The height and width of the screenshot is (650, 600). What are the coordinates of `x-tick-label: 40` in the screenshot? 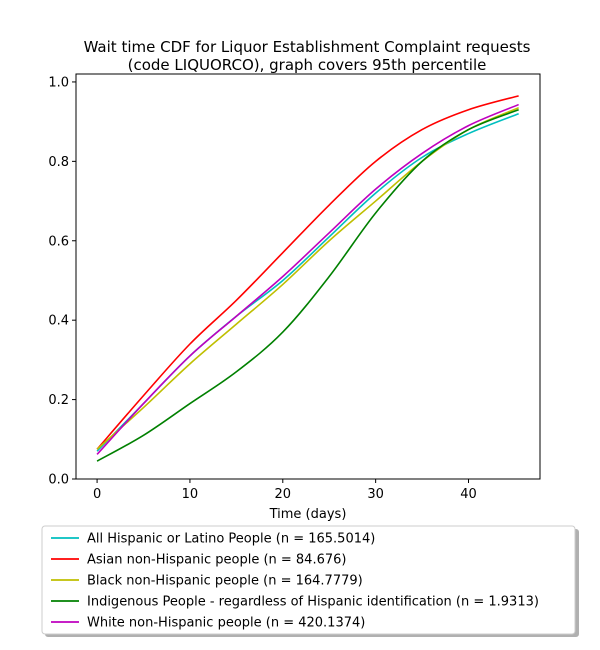 It's located at (468, 494).